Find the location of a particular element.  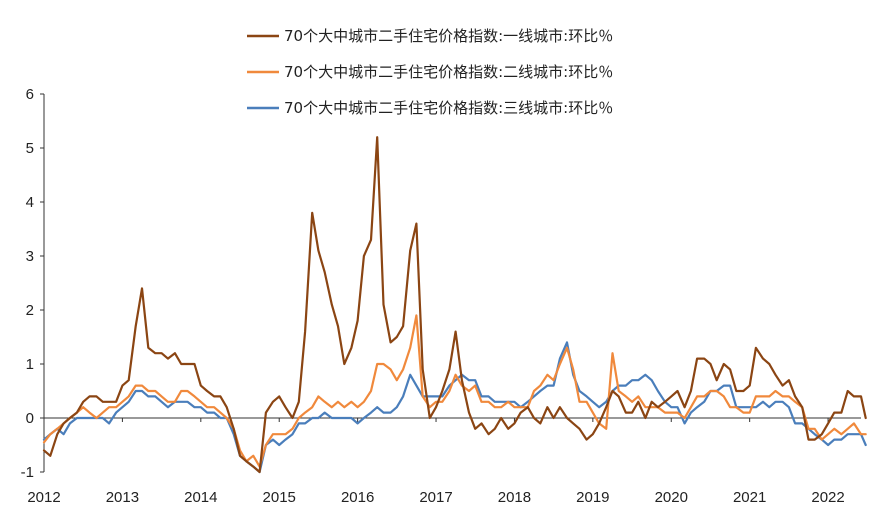

x-tick-label: 2016 is located at coordinates (357, 497).